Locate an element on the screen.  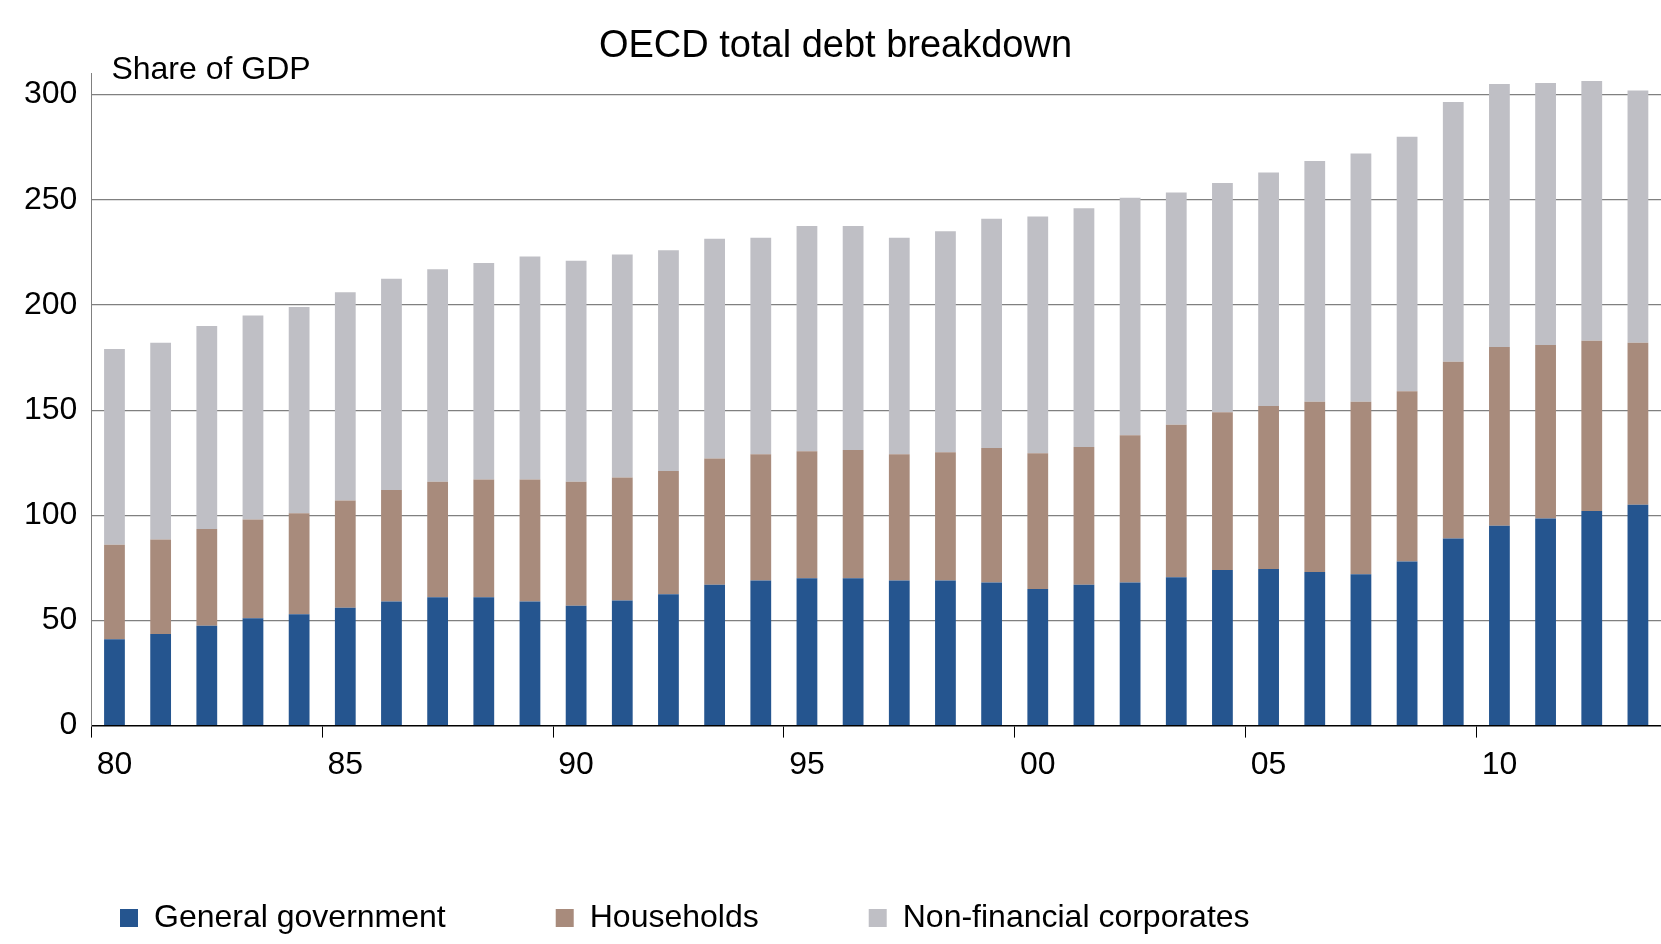
x-tick-label: 90 is located at coordinates (576, 762).